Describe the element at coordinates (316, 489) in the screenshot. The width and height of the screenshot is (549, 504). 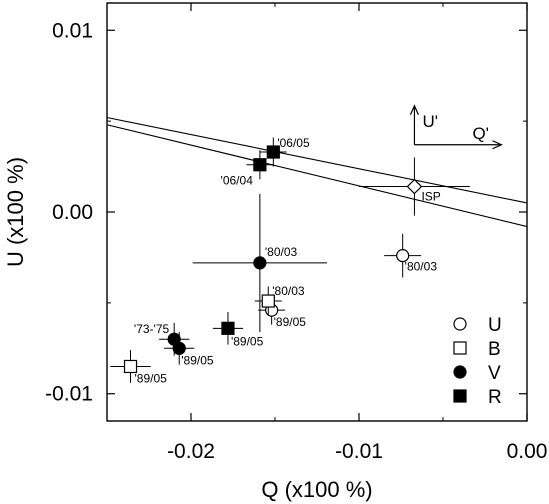
I see `x-axis-title: Q (x100 %)` at that location.